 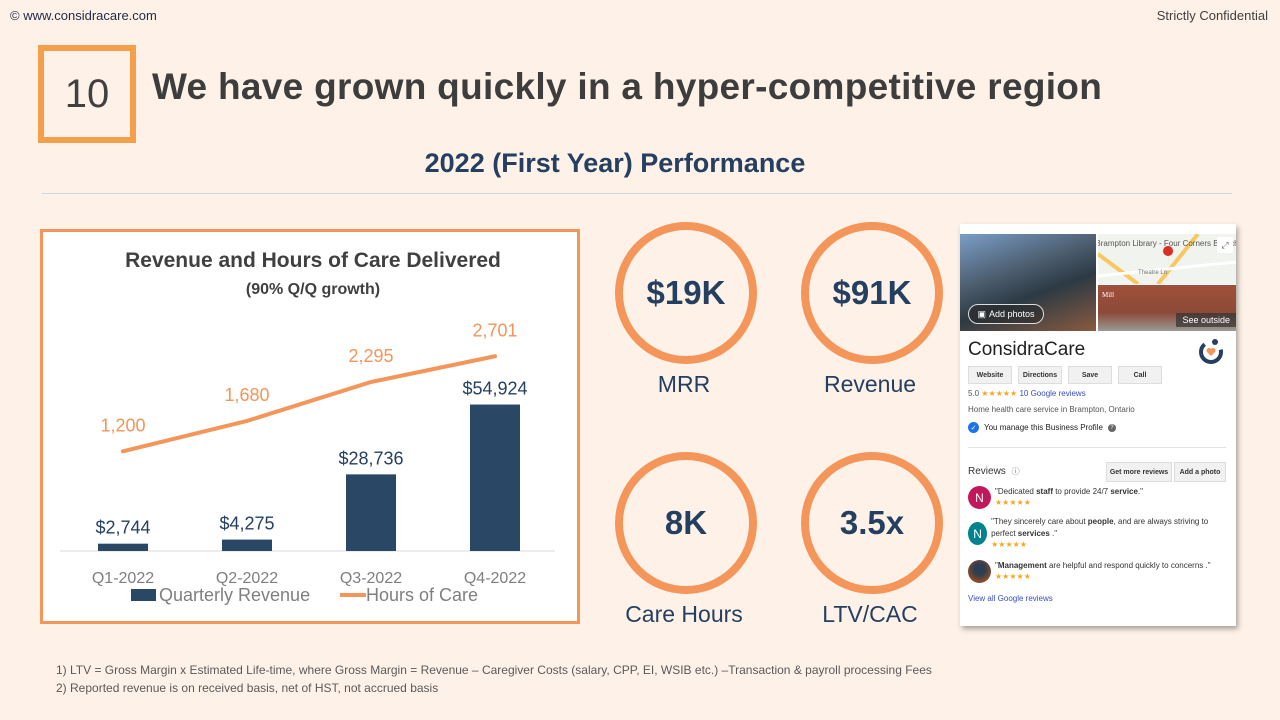 What do you see at coordinates (122, 425) in the screenshot?
I see `line-data-label: 1,200` at bounding box center [122, 425].